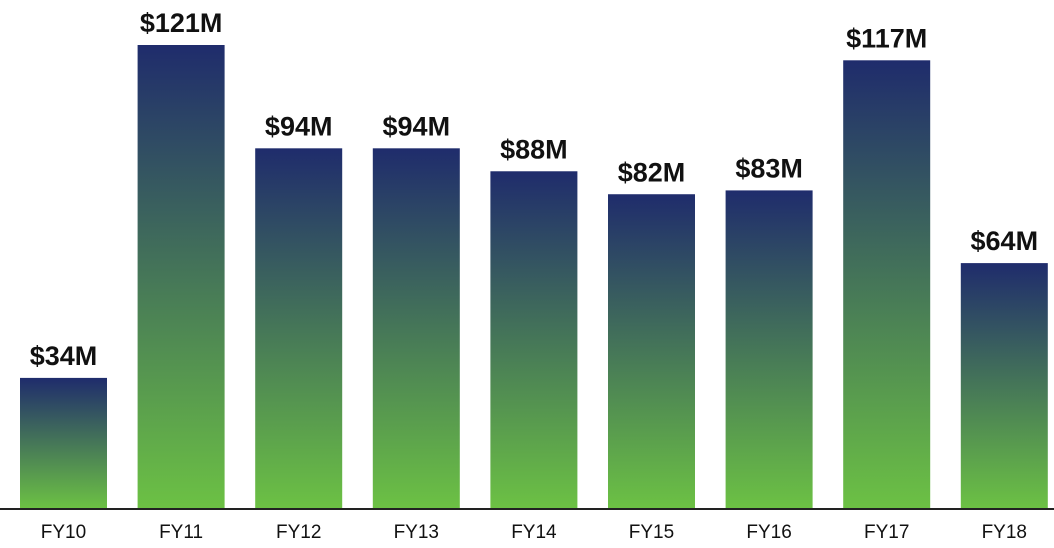 The height and width of the screenshot is (548, 1054). What do you see at coordinates (652, 172) in the screenshot?
I see `value-label: $82M` at bounding box center [652, 172].